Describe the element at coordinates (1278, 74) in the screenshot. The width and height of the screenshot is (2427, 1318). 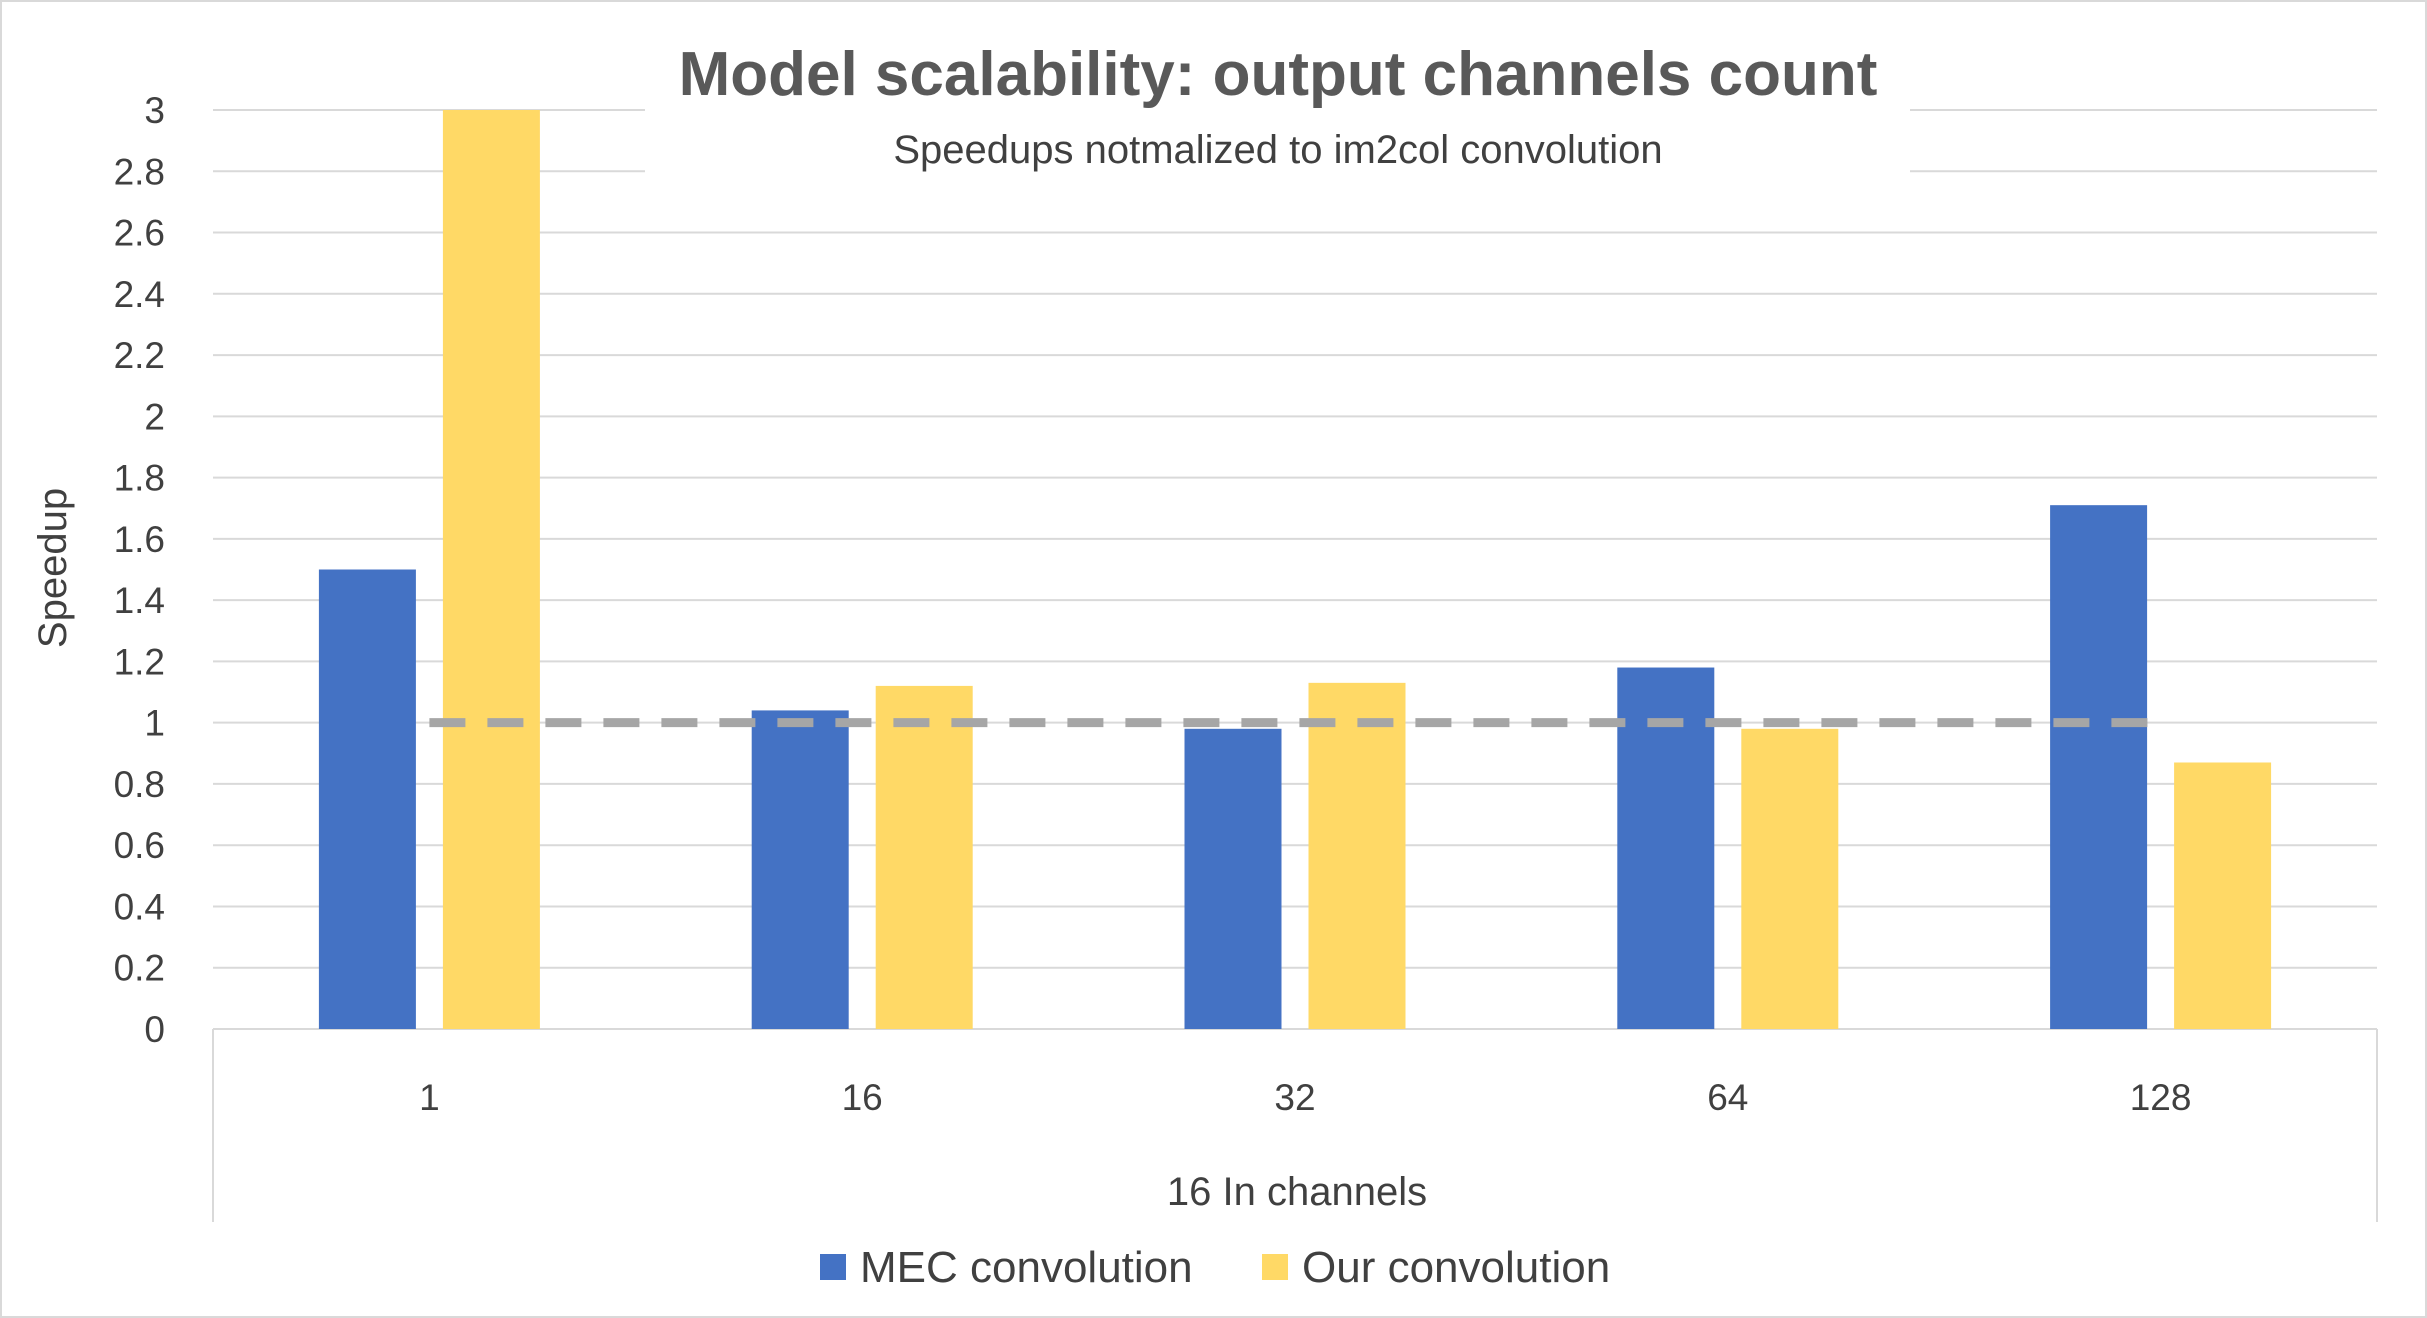
I see `chart-title: Model scalability: output channels count` at that location.